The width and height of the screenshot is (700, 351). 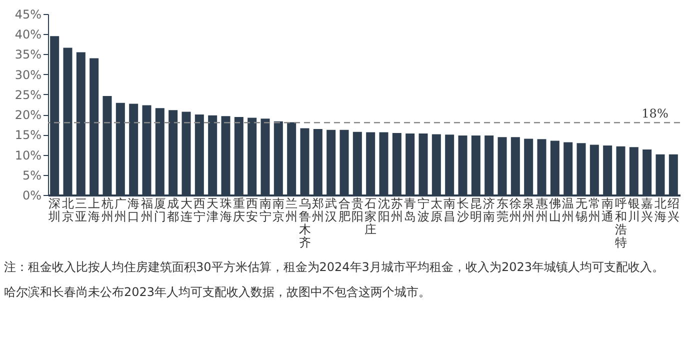 What do you see at coordinates (357, 210) in the screenshot?
I see `x-tick-label: 贵阳` at bounding box center [357, 210].